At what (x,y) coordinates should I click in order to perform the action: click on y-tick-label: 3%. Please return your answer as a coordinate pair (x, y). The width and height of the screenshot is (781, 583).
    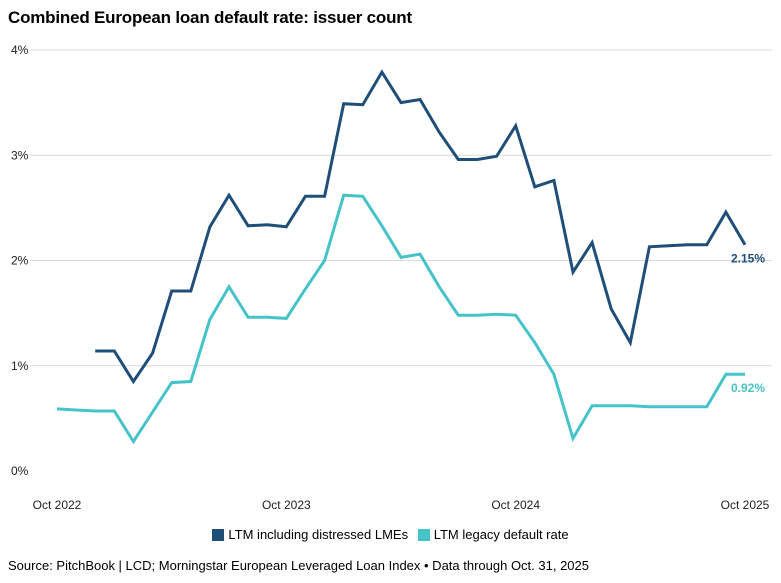
    Looking at the image, I should click on (20, 155).